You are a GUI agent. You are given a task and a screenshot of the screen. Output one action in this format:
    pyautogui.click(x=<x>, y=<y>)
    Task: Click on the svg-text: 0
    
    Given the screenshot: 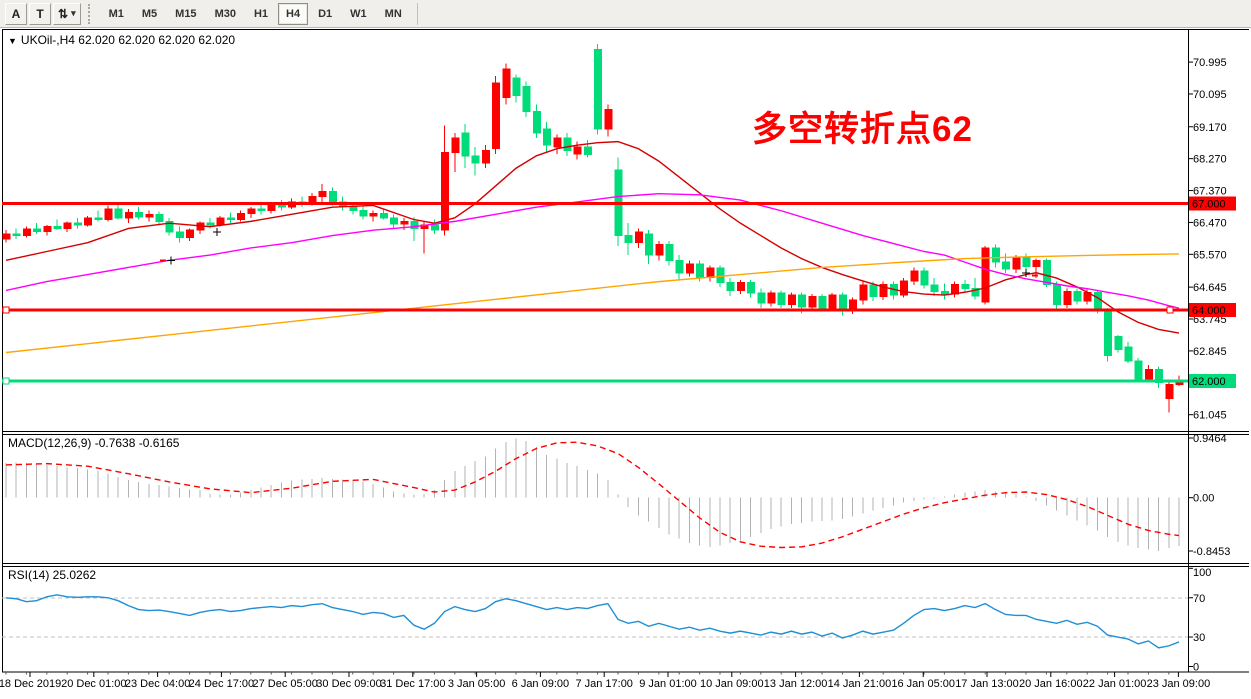 What is the action you would take?
    pyautogui.click(x=1196, y=668)
    